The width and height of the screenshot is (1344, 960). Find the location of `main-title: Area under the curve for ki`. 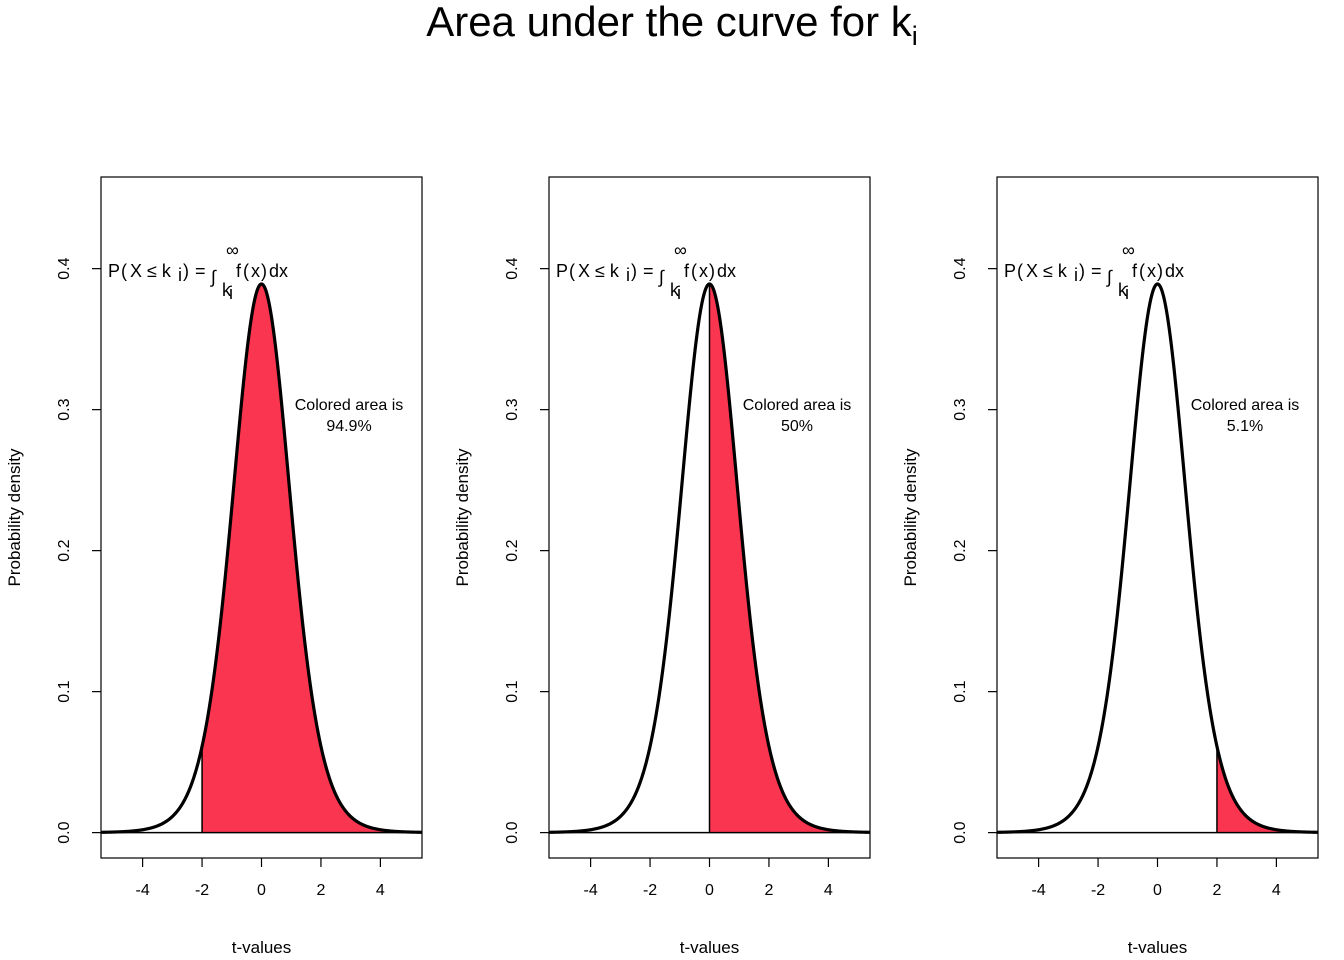

main-title: Area under the curve for ki is located at coordinates (672, 25).